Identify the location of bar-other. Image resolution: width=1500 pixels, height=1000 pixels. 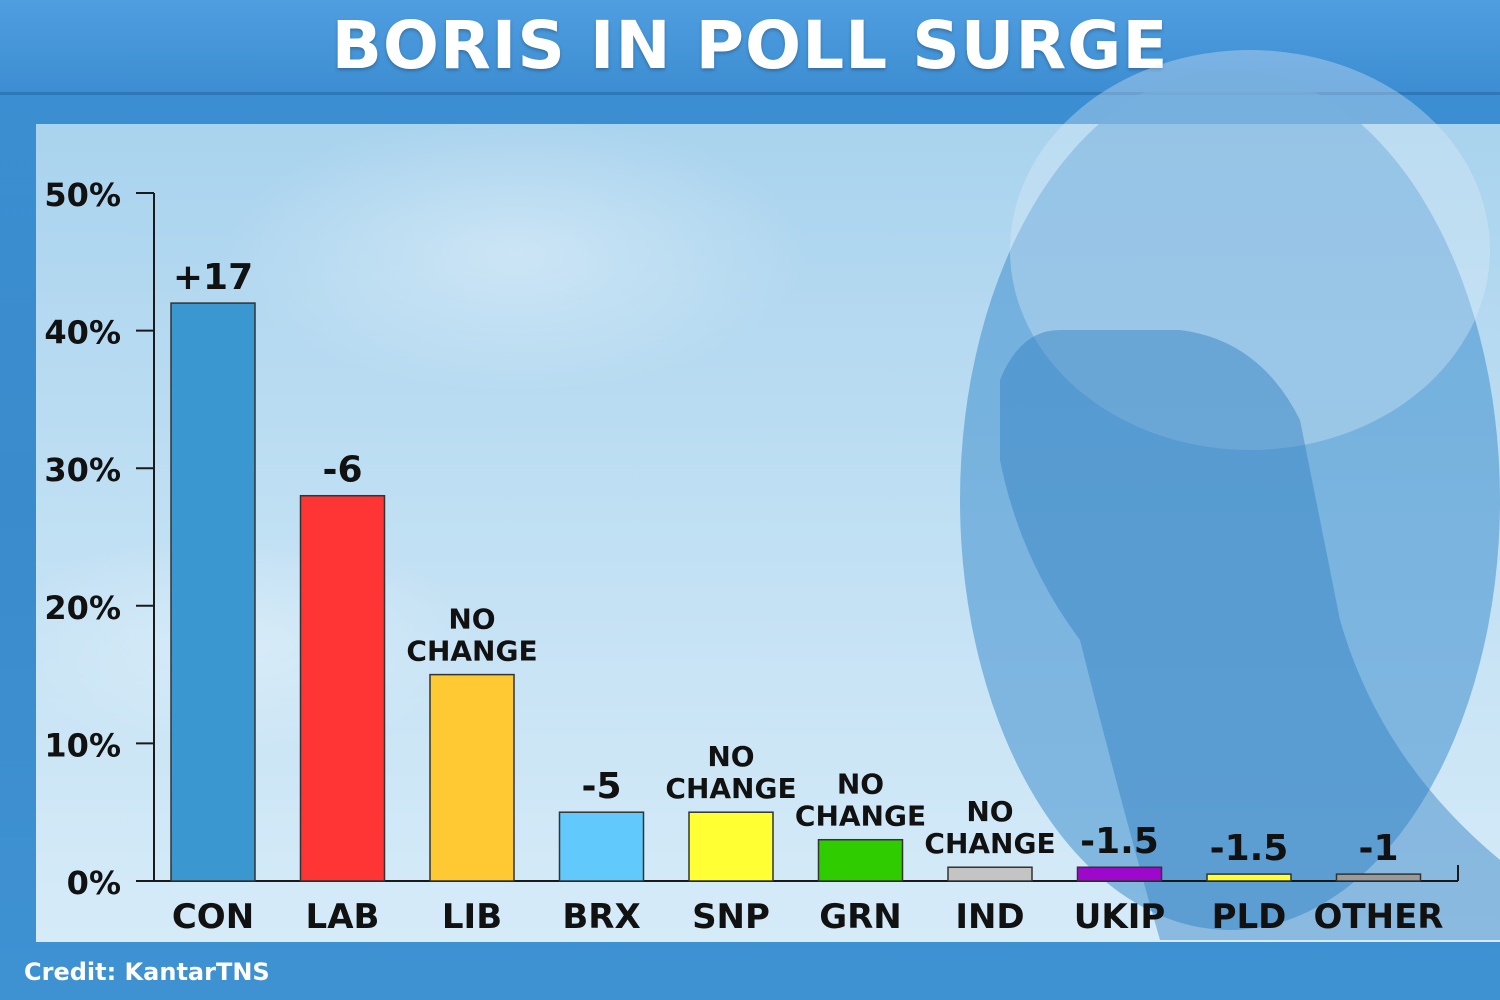
(1378, 877).